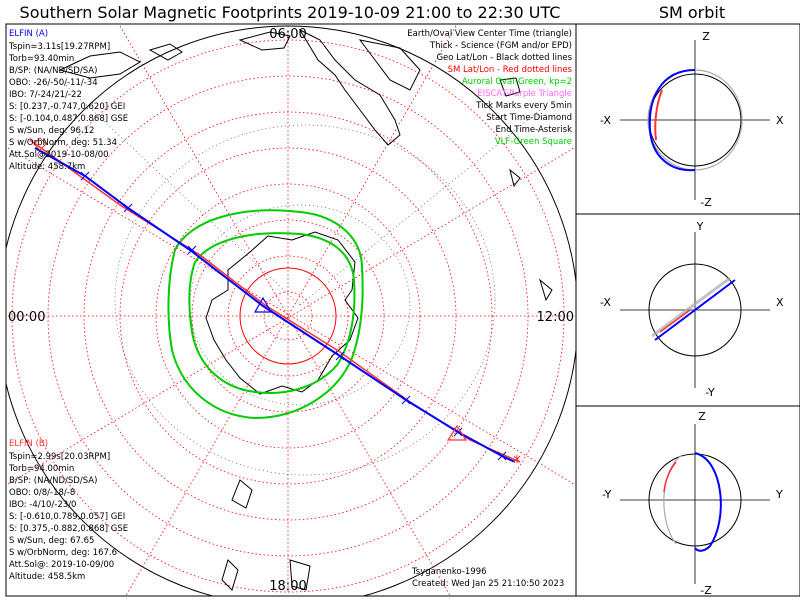  Describe the element at coordinates (555, 317) in the screenshot. I see `mlt-label-right: 12:00` at that location.